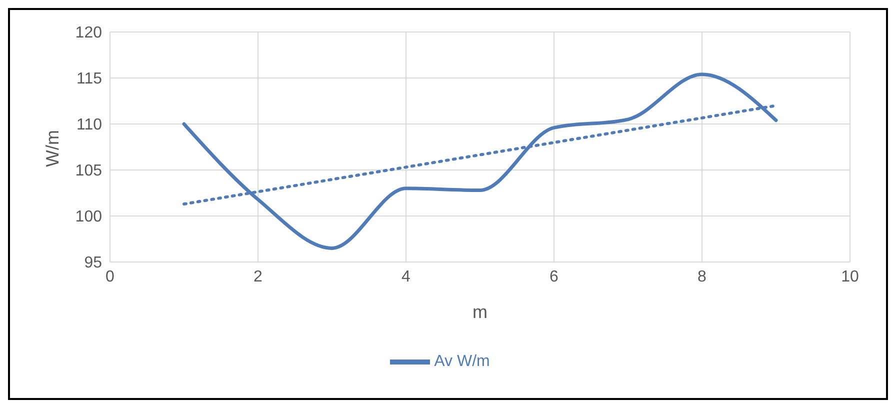 Image resolution: width=894 pixels, height=404 pixels. What do you see at coordinates (93, 263) in the screenshot?
I see `y-tick-label: 95` at bounding box center [93, 263].